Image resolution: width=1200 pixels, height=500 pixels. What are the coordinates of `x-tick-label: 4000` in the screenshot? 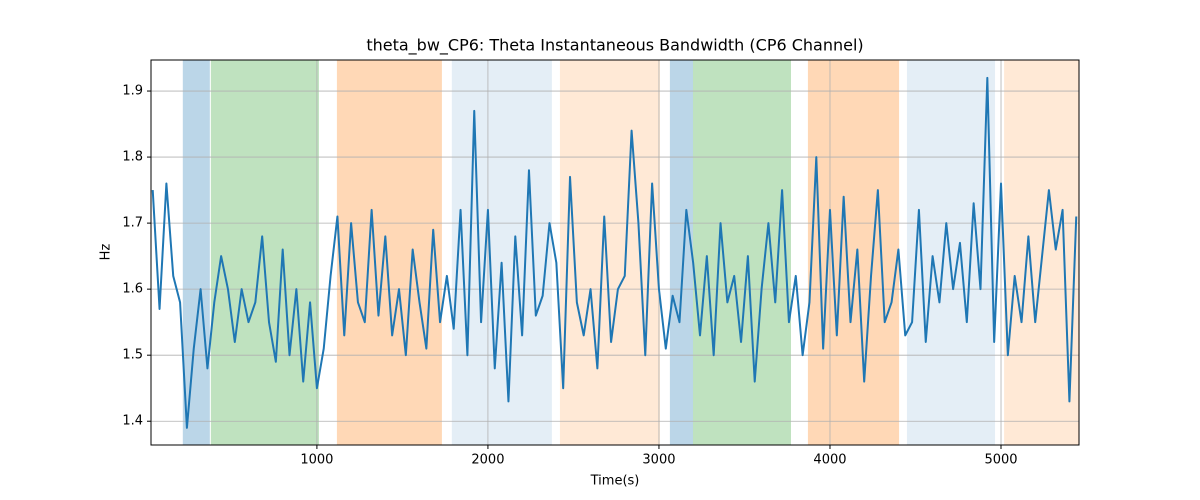 It's located at (829, 460).